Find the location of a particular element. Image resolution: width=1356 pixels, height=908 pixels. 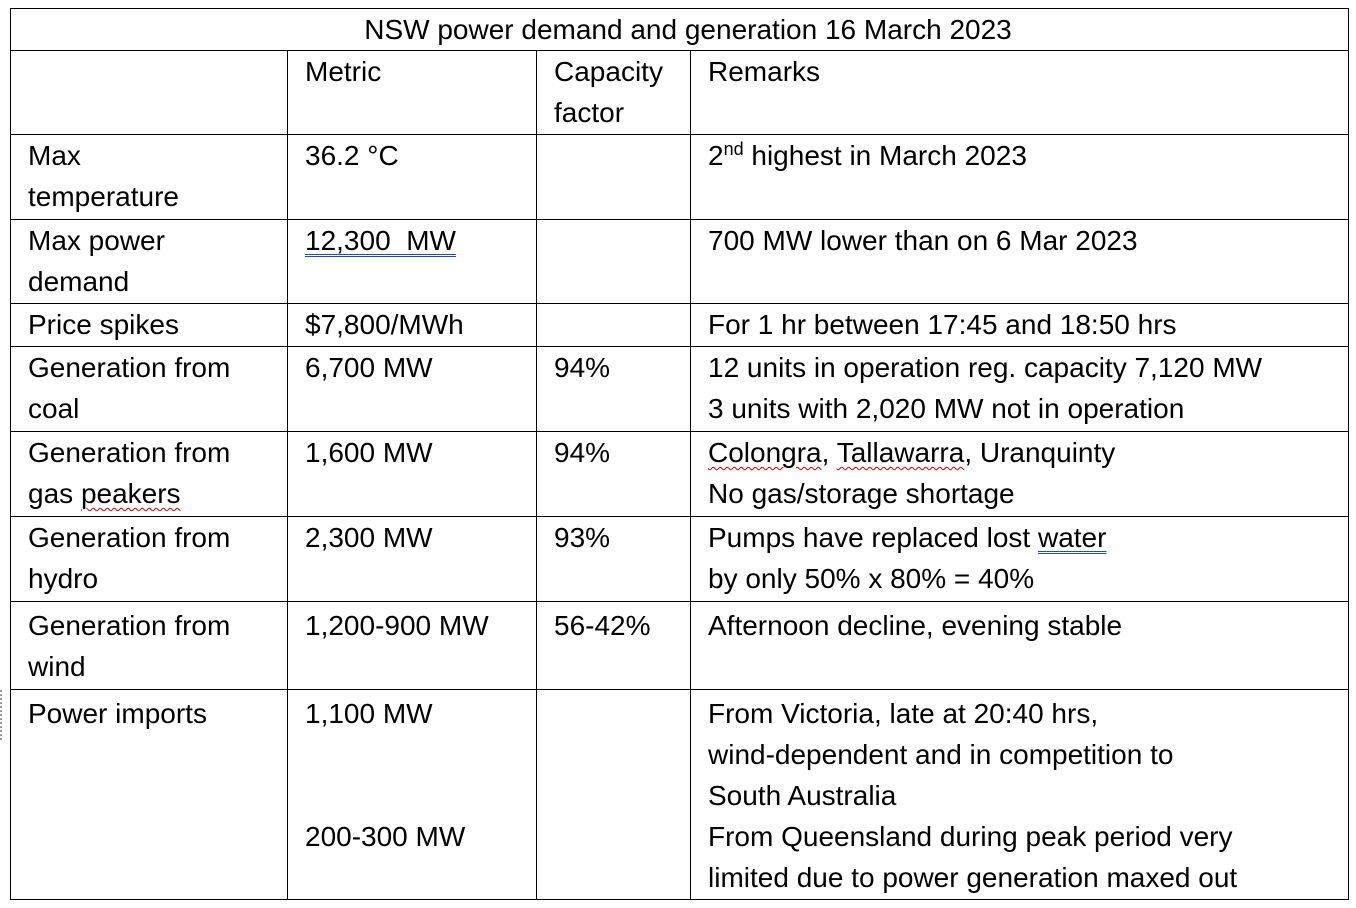

row-metric-line: 1,200-900 MW is located at coordinates (397, 625).